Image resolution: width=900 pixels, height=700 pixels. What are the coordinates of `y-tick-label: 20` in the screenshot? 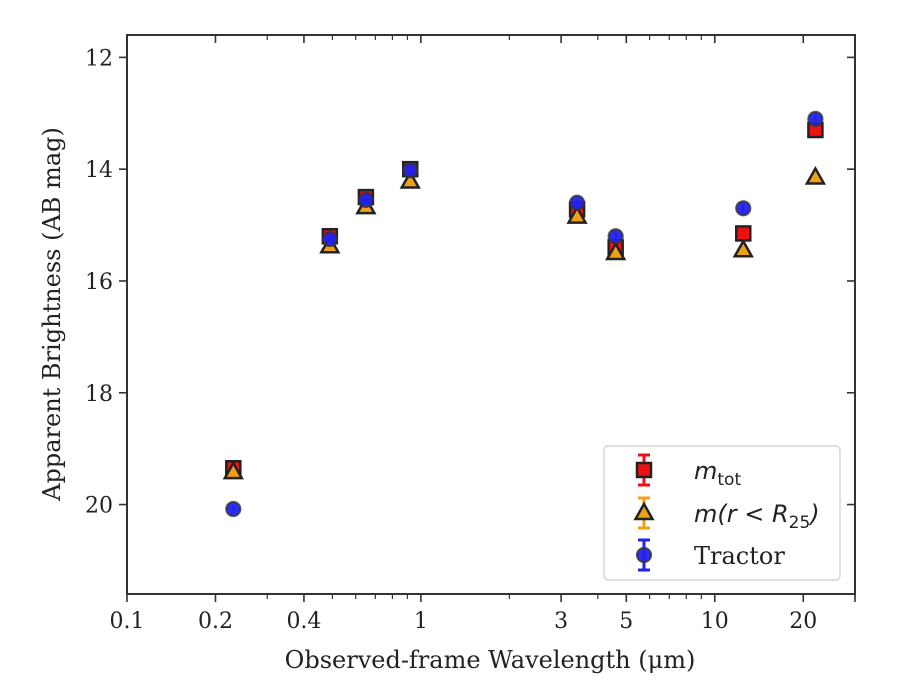 It's located at (99, 506).